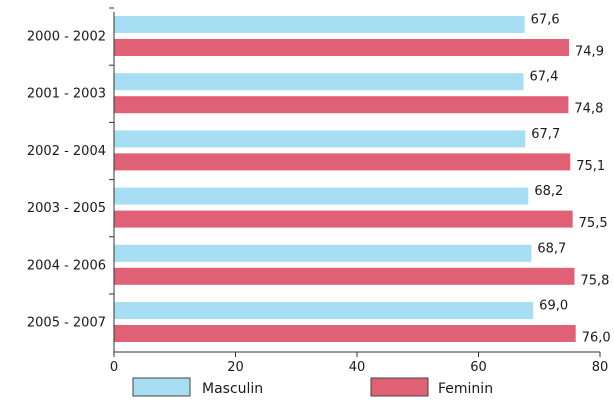  Describe the element at coordinates (596, 338) in the screenshot. I see `data-label: 76,0` at that location.